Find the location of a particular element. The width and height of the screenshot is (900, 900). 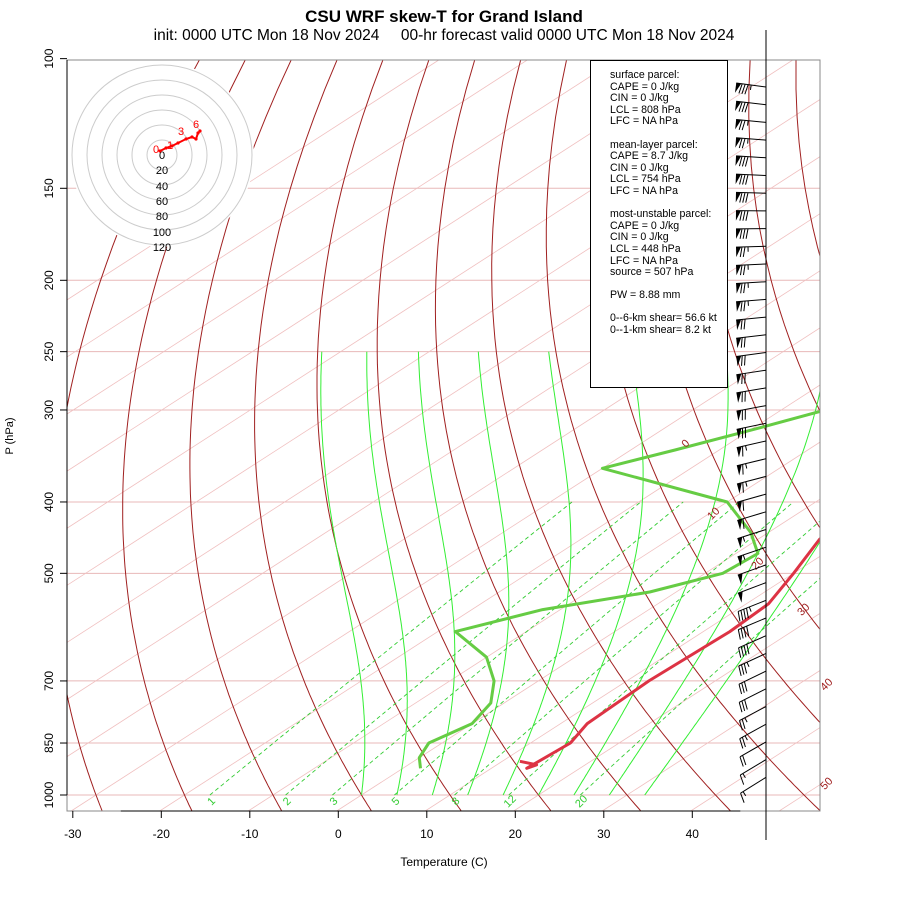

mixing-ratio-label: 3 is located at coordinates (334, 801).